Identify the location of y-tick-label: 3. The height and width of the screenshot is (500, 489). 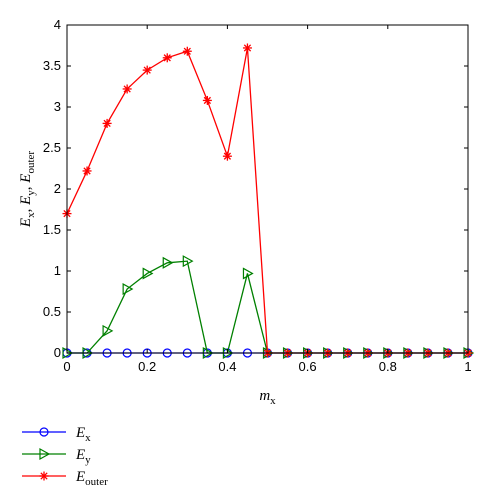
(57, 106).